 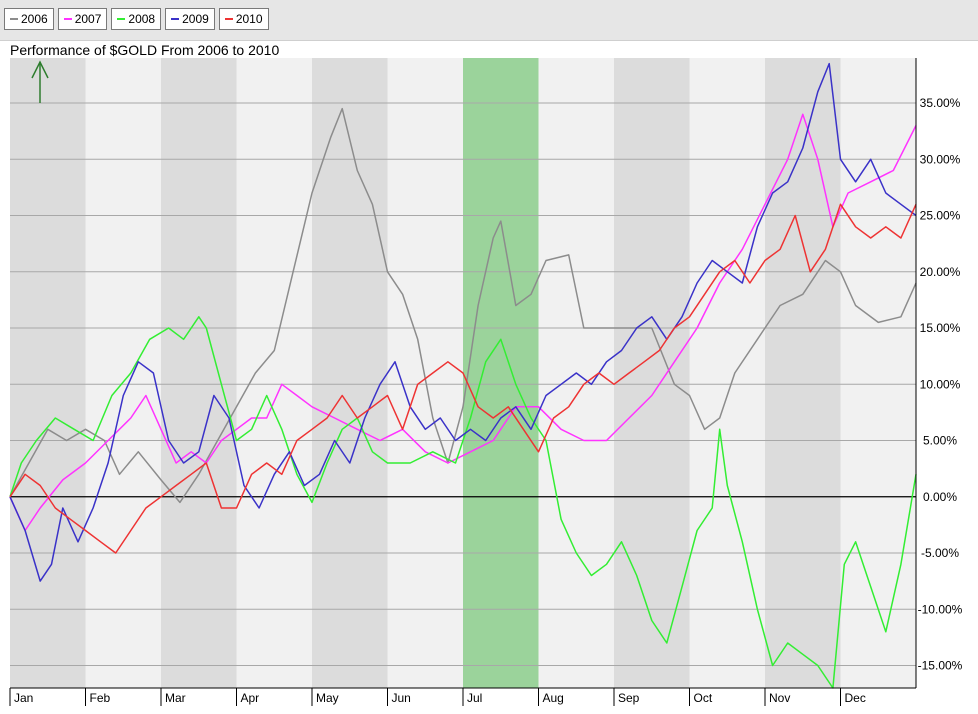 I want to click on y-tick-label: 20.00%, so click(x=940, y=272).